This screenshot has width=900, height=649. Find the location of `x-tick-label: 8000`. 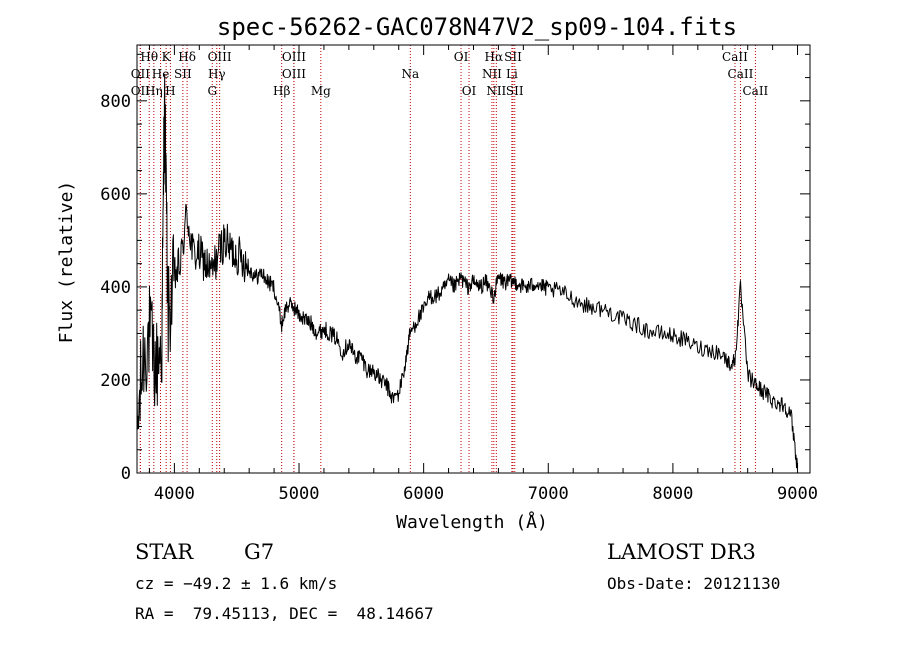

x-tick-label: 8000 is located at coordinates (672, 494).